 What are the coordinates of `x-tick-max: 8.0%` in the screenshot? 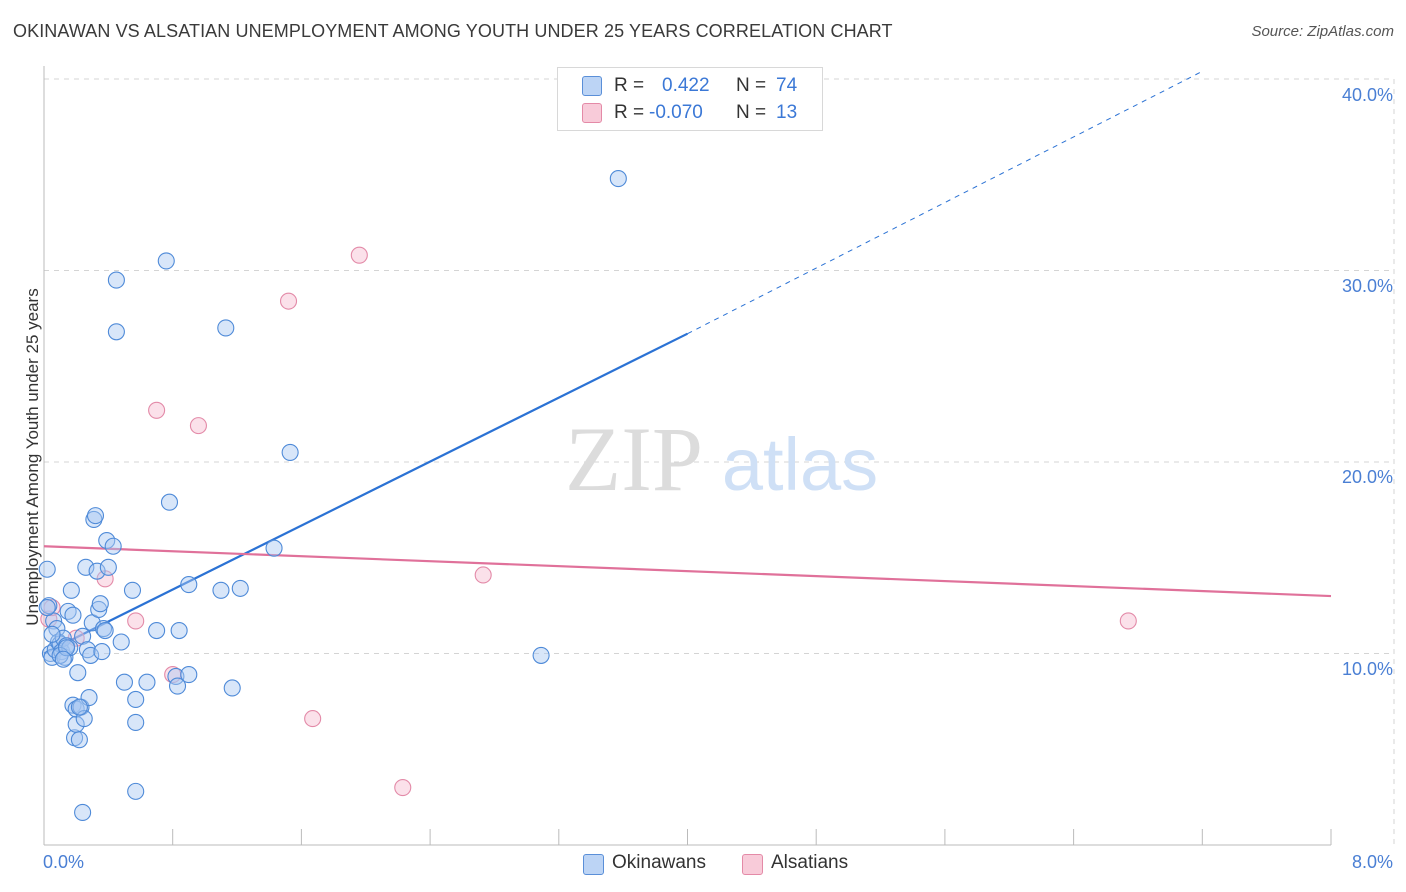 It's located at (1372, 862).